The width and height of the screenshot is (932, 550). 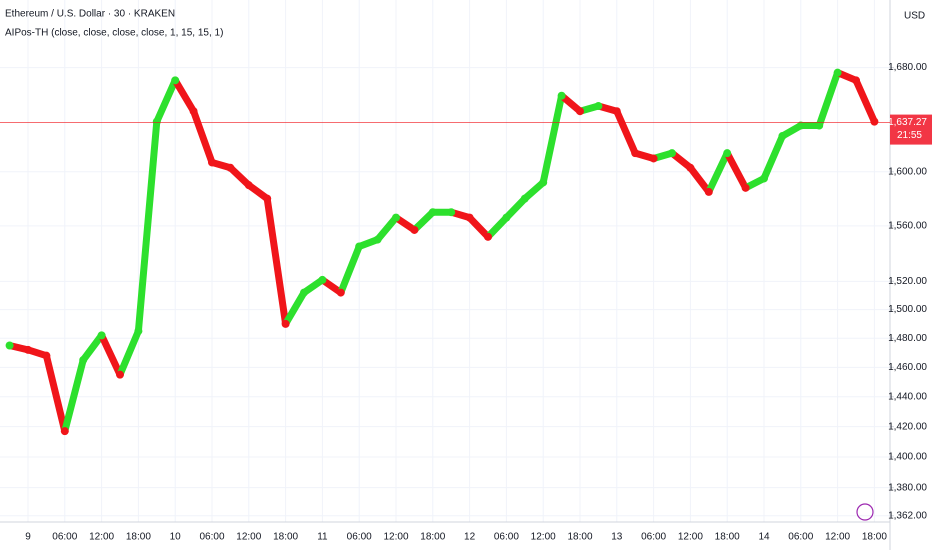 What do you see at coordinates (907, 309) in the screenshot?
I see `y-tick-label: 1,500.00` at bounding box center [907, 309].